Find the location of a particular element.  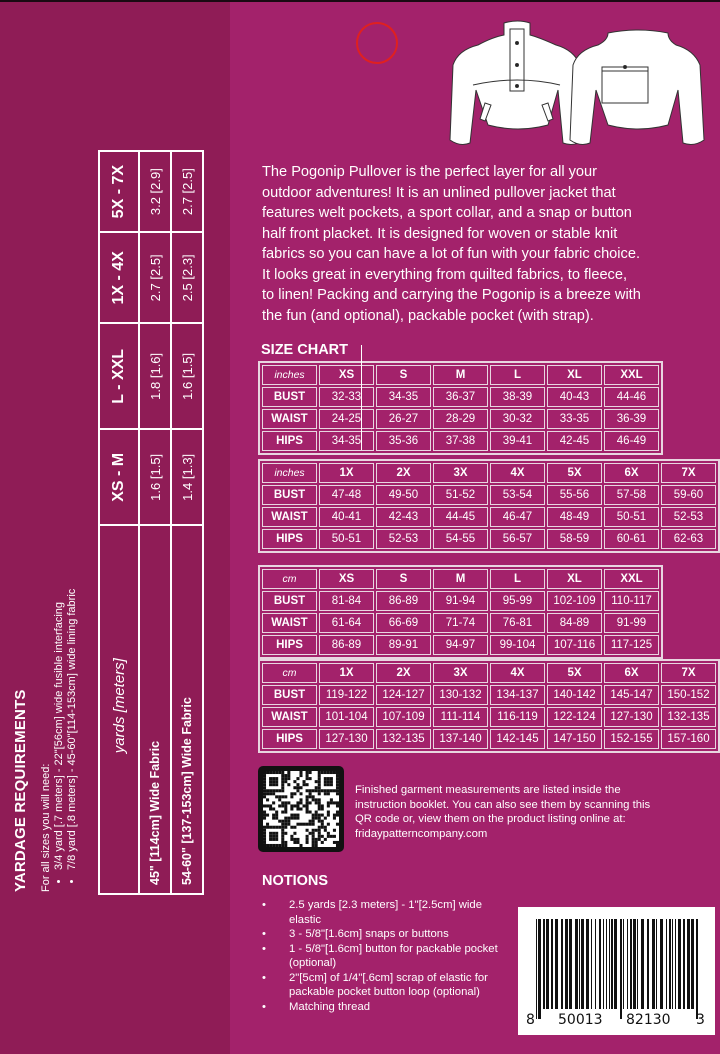

measurement-value: 132-135 is located at coordinates (403, 739).